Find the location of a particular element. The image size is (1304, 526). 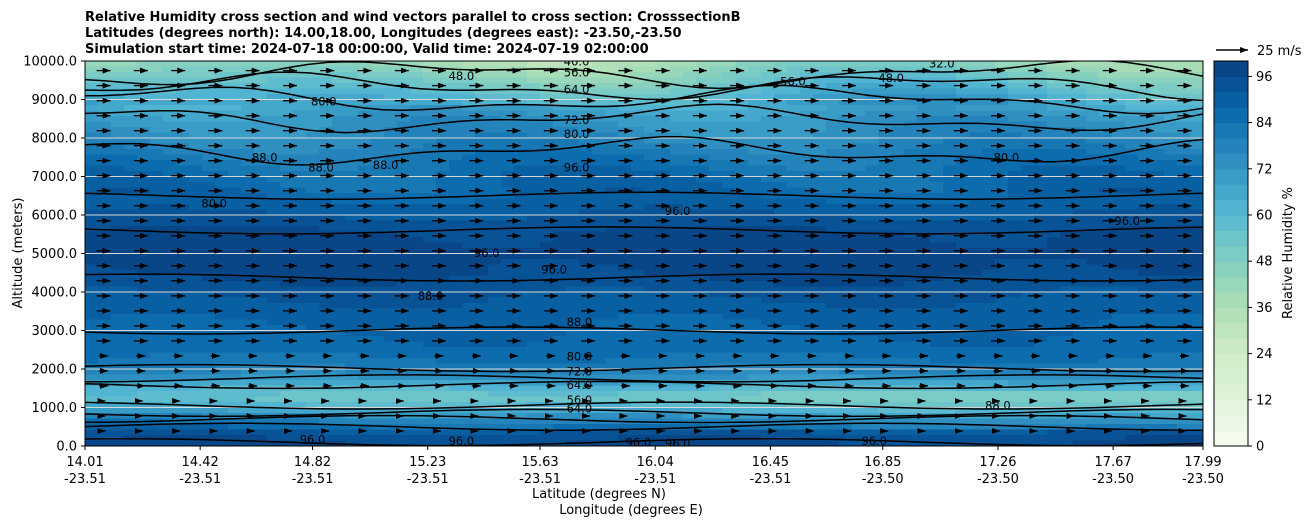

x-axis-label-latitude: Latitude (degrees N) is located at coordinates (599, 494).